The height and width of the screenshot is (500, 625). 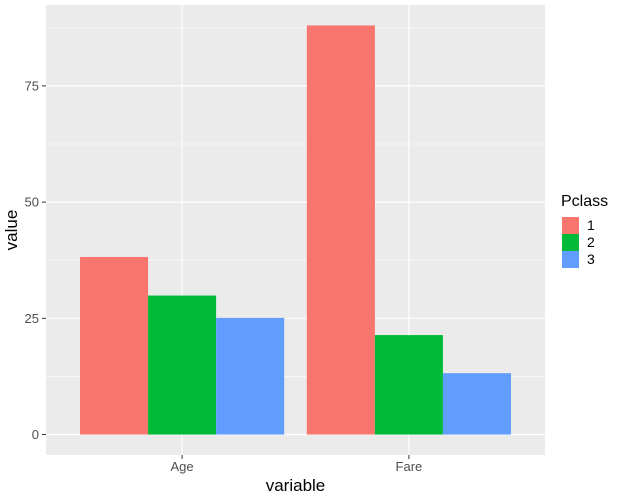 I want to click on x-tick-label: Age, so click(x=182, y=466).